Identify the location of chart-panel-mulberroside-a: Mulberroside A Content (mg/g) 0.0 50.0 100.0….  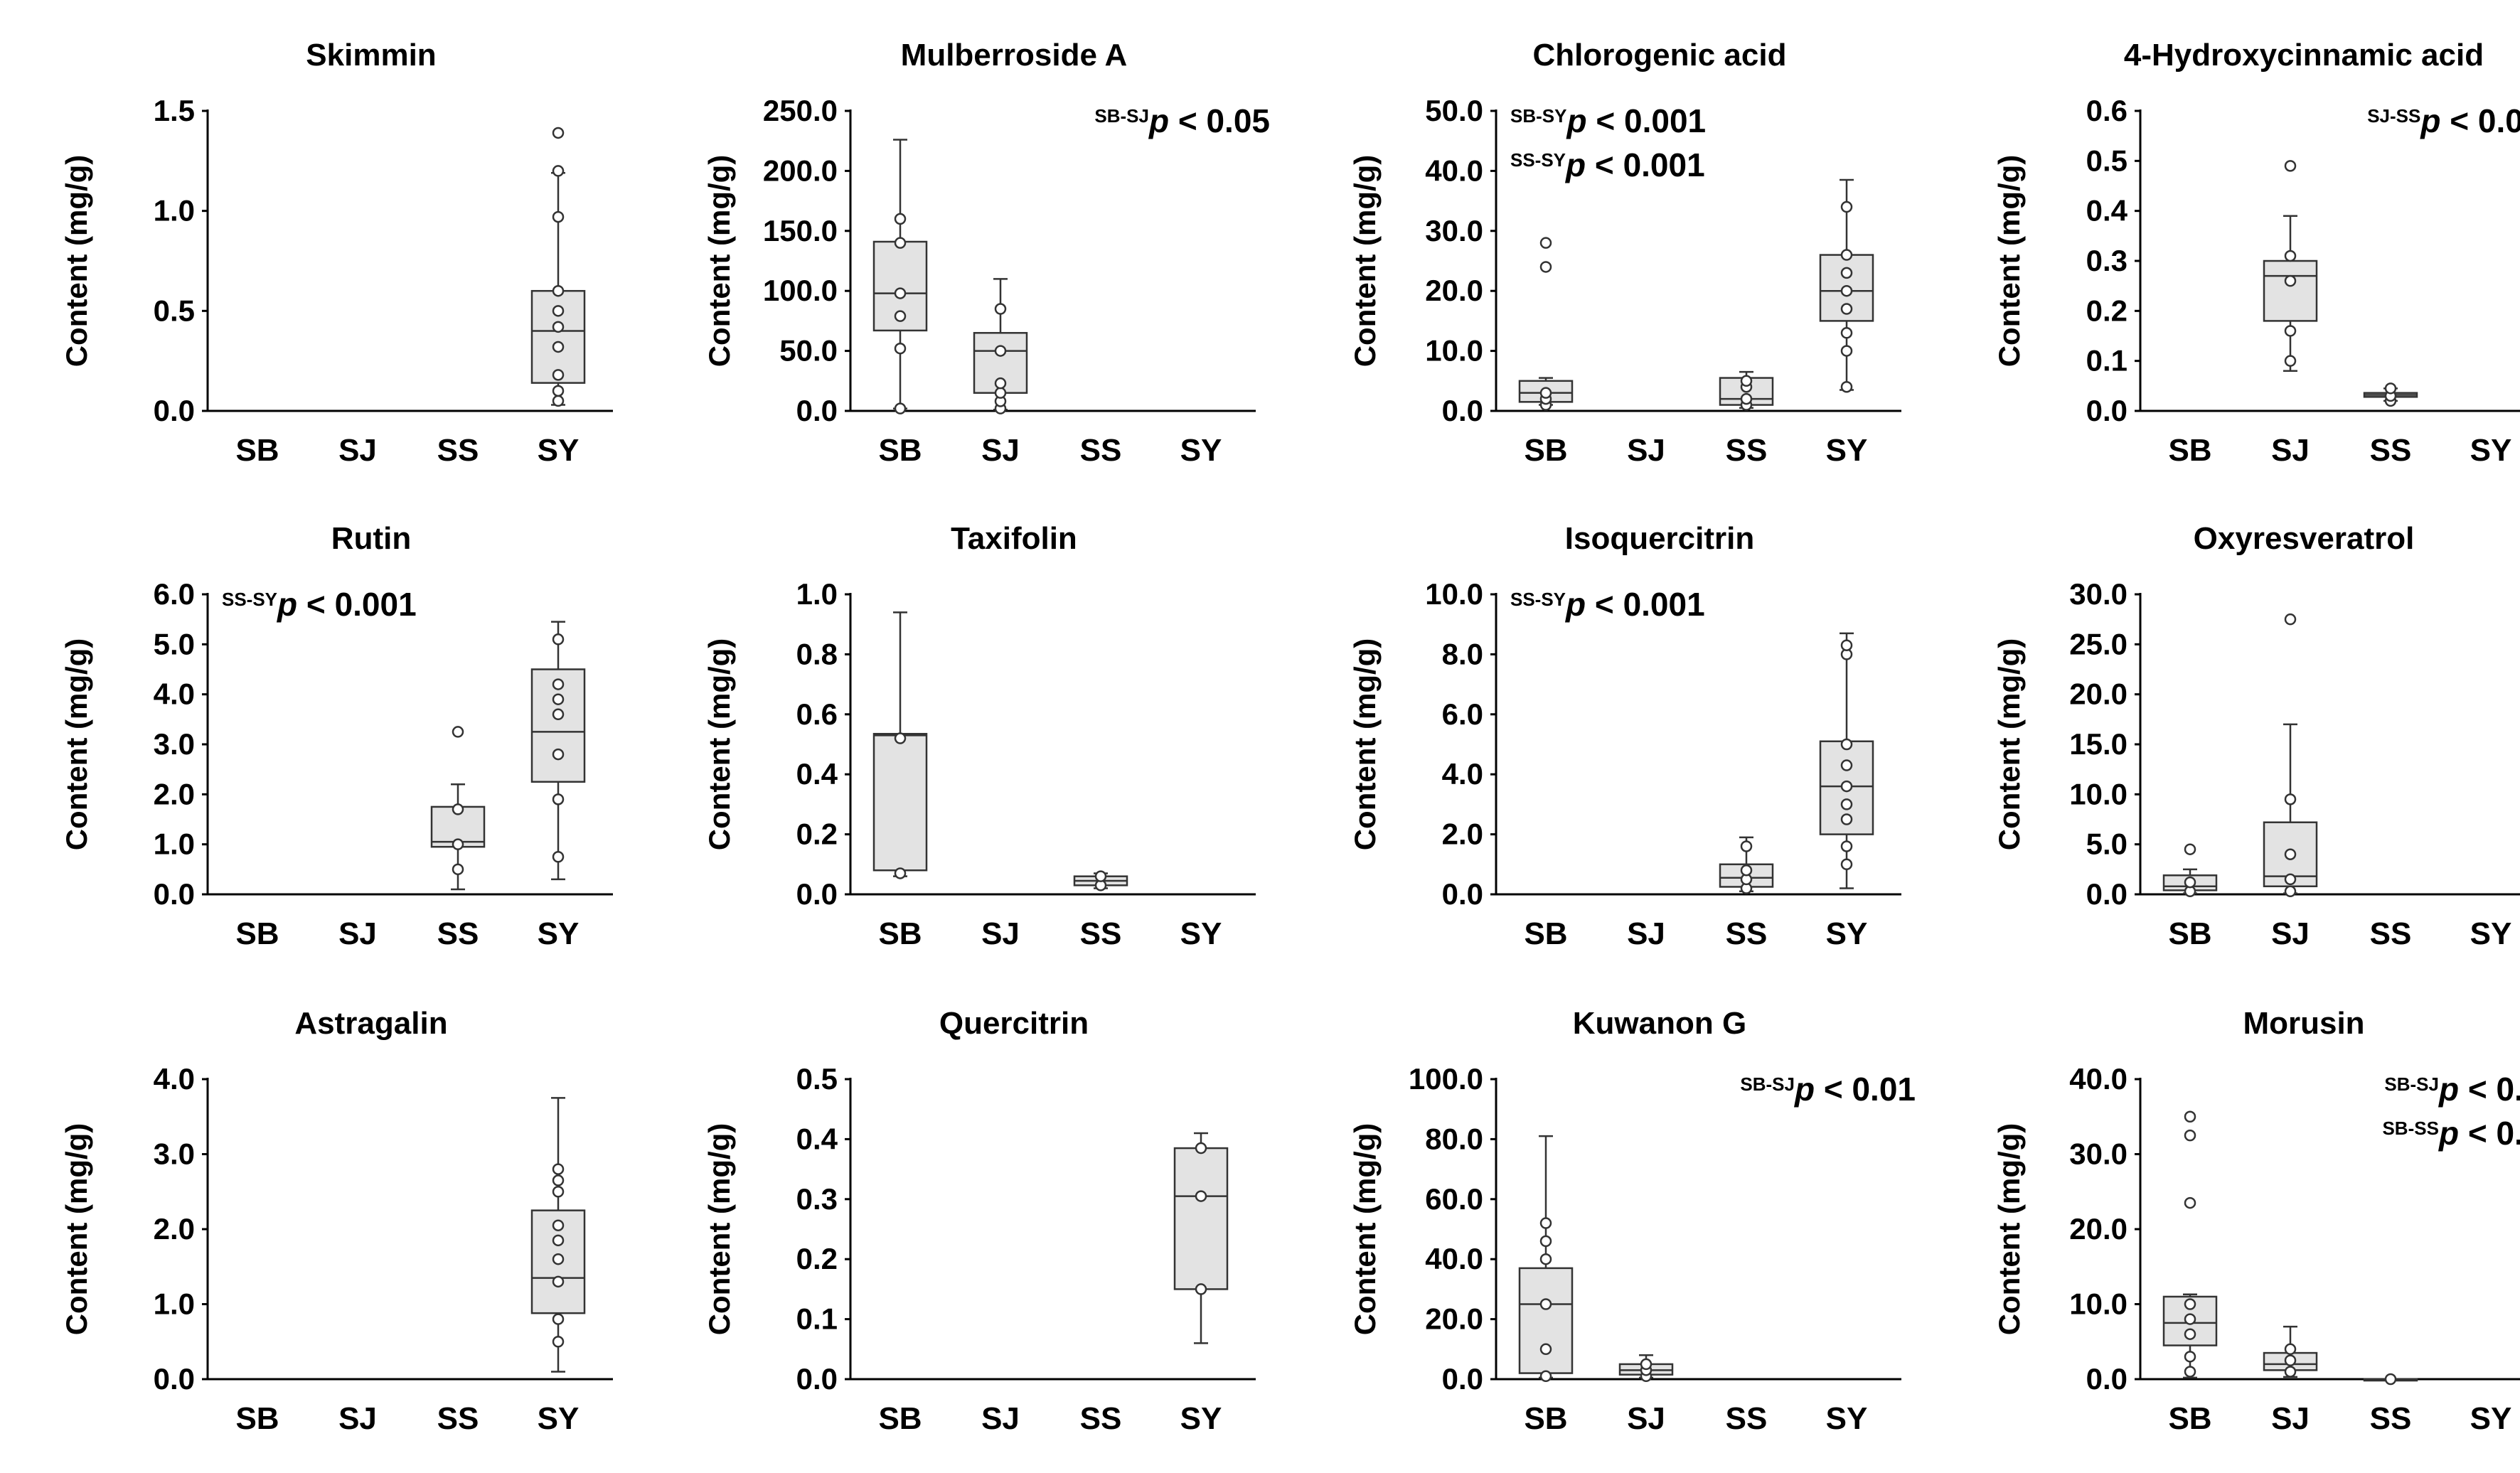
(987, 253).